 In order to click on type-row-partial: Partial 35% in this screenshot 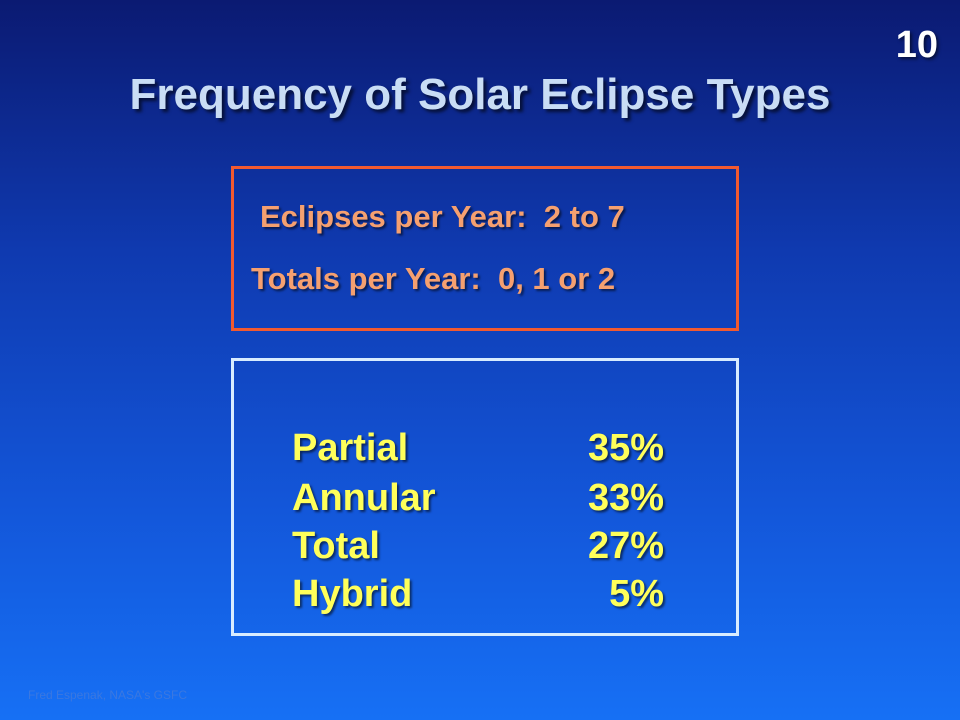, I will do `click(478, 452)`.